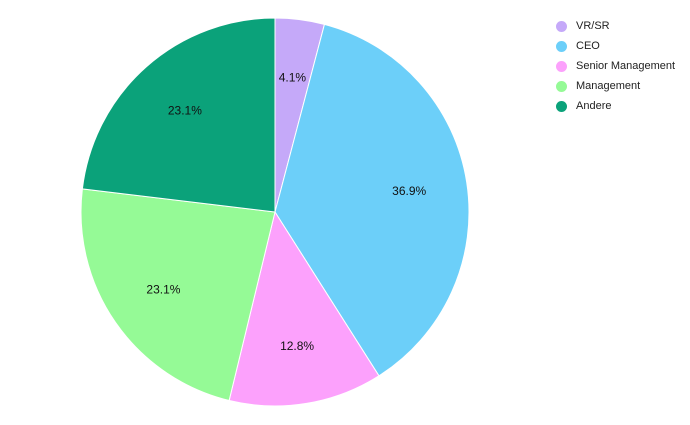  I want to click on legend-label: CEO, so click(588, 46).